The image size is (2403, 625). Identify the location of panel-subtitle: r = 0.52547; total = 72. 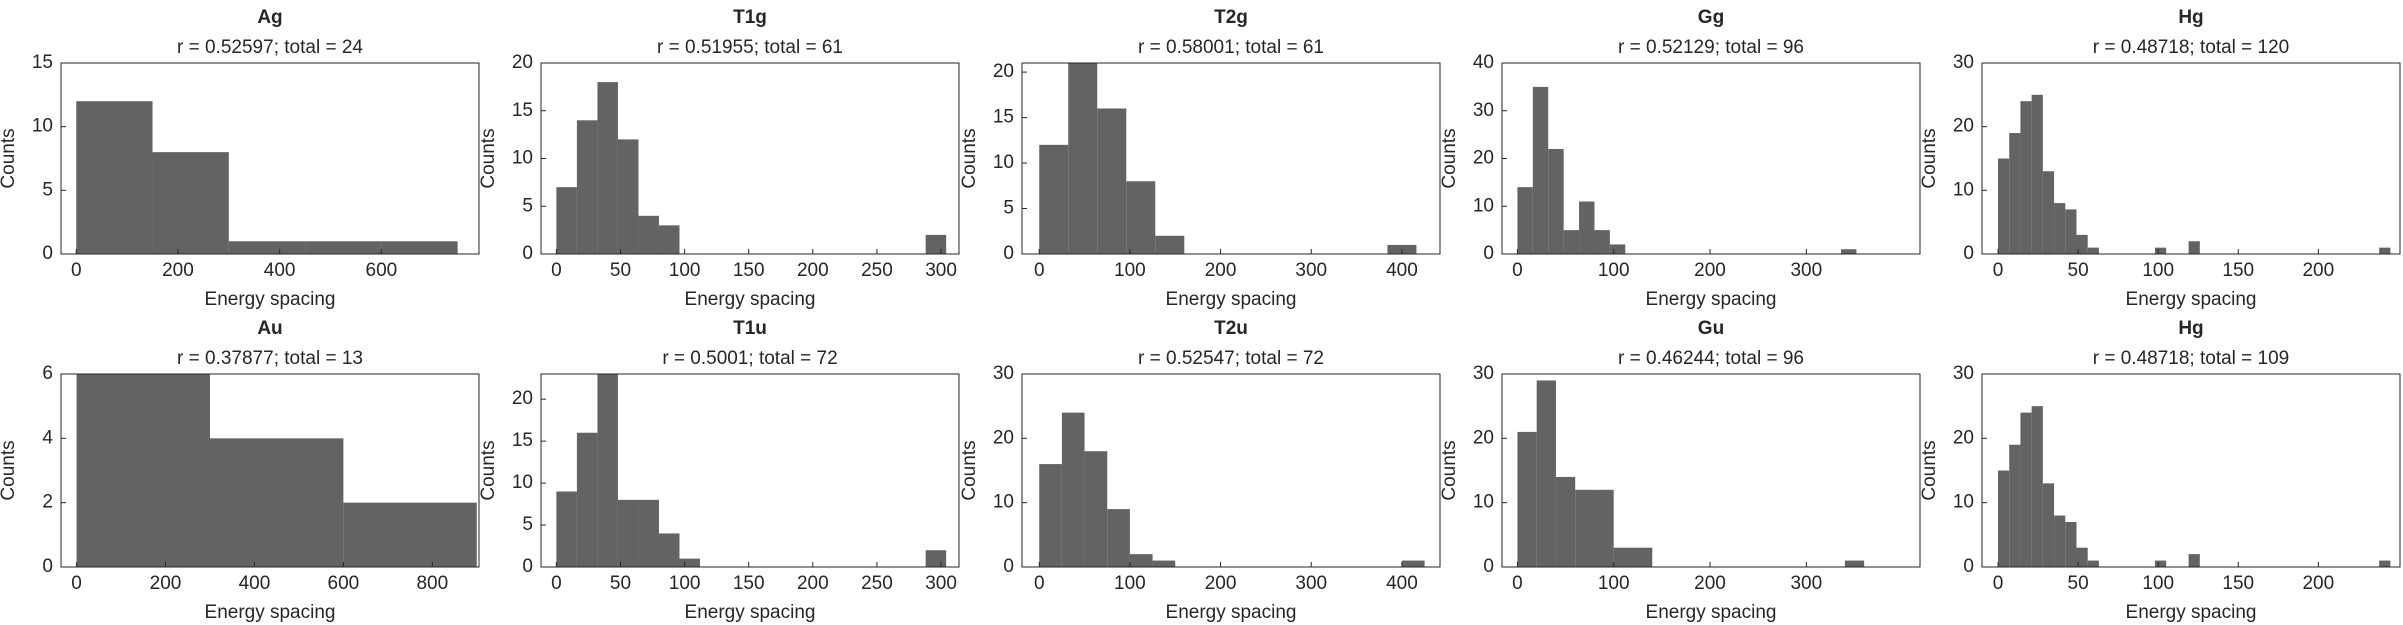
(1231, 358).